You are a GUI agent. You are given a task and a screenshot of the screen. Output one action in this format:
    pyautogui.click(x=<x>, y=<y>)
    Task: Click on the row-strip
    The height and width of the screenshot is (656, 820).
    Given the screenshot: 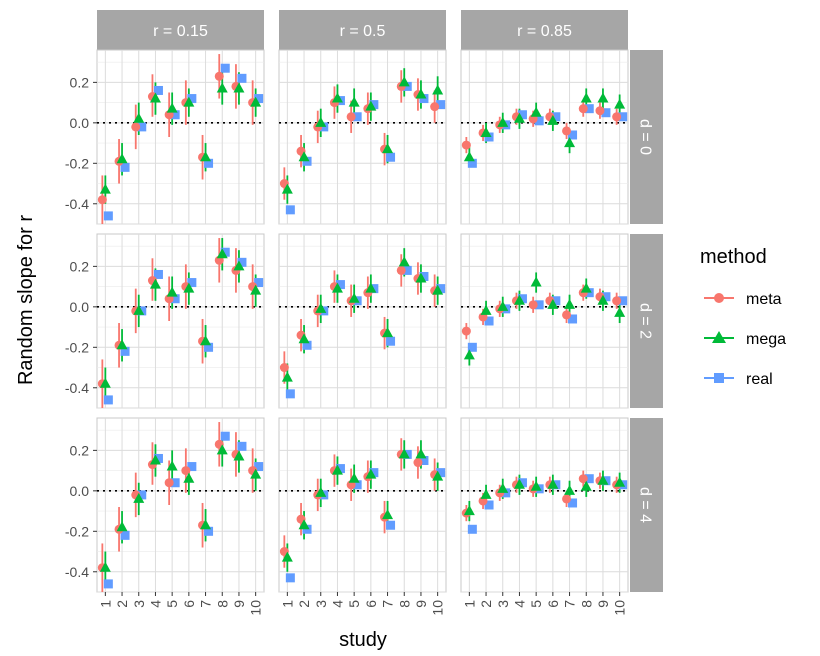 What is the action you would take?
    pyautogui.click(x=646, y=321)
    